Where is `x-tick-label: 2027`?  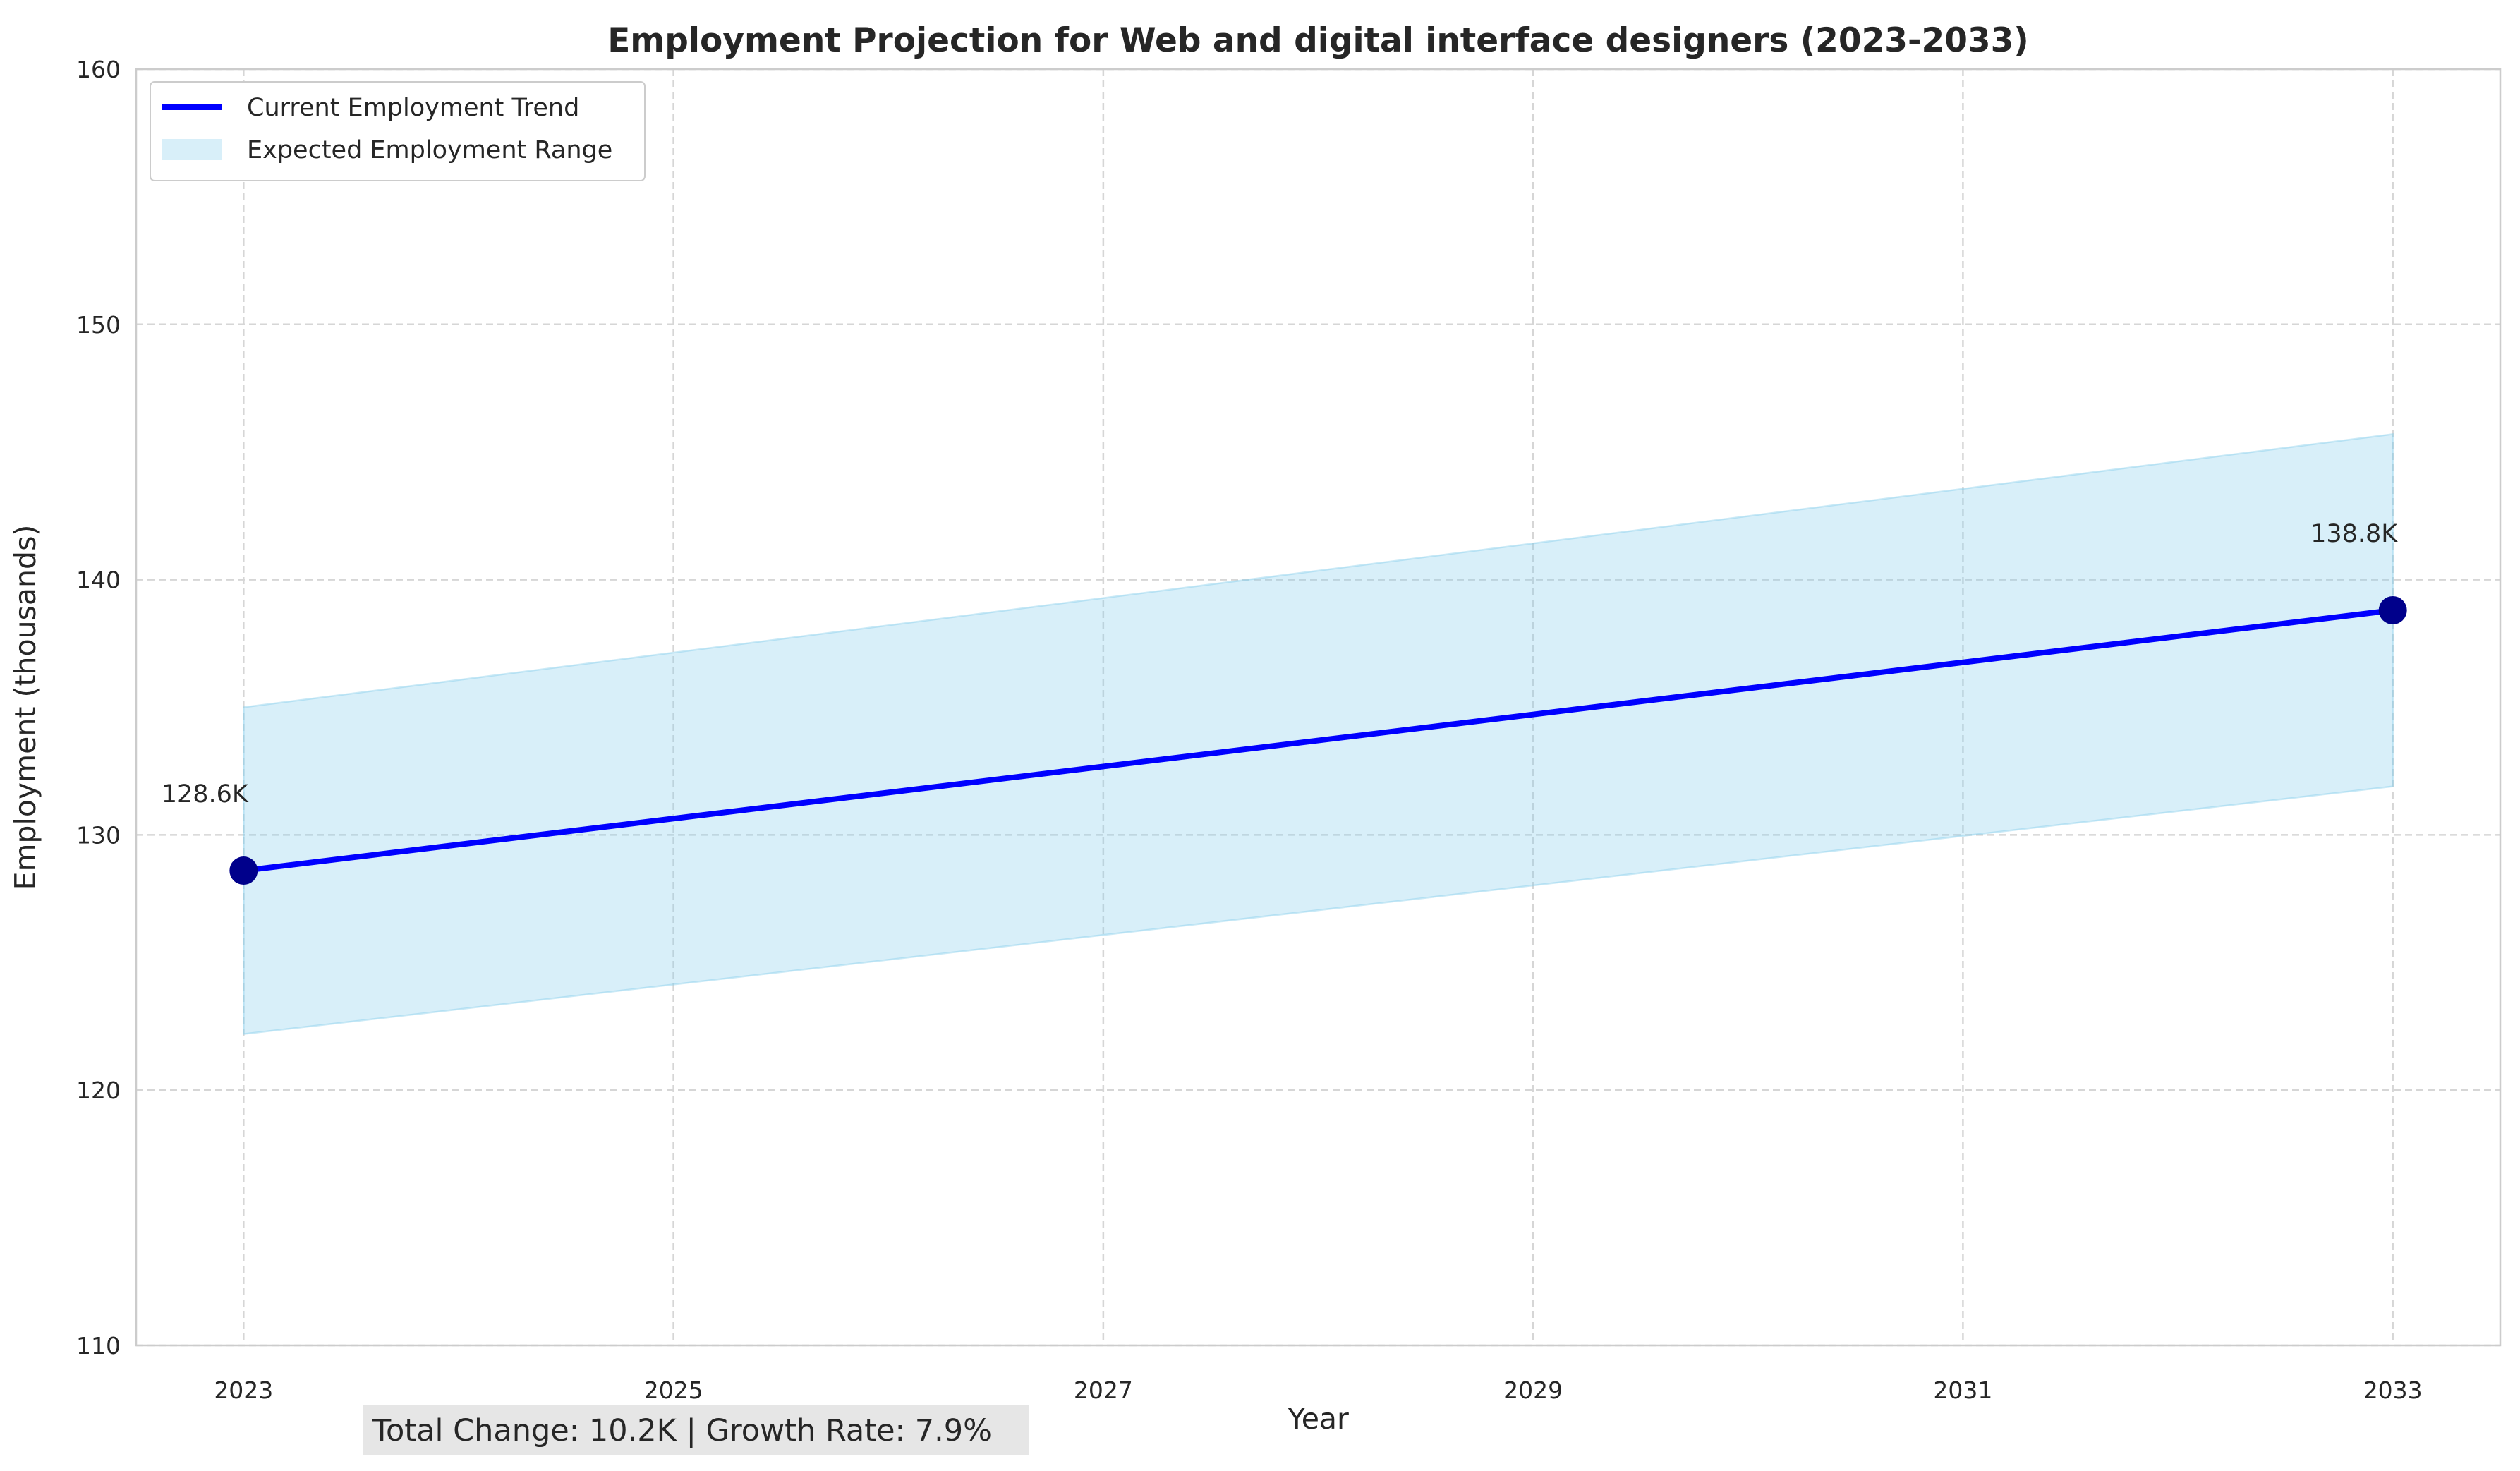
x-tick-label: 2027 is located at coordinates (1104, 1390).